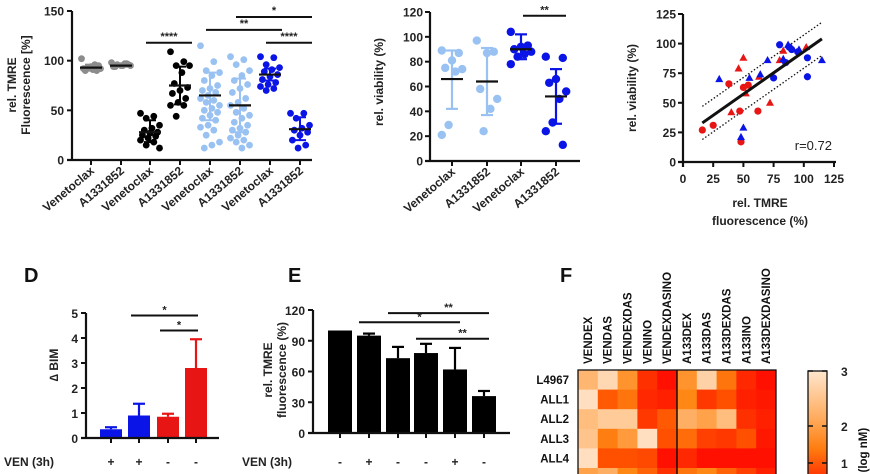 This screenshot has width=870, height=474. Describe the element at coordinates (417, 112) in the screenshot. I see `y-tick-label: 40` at that location.